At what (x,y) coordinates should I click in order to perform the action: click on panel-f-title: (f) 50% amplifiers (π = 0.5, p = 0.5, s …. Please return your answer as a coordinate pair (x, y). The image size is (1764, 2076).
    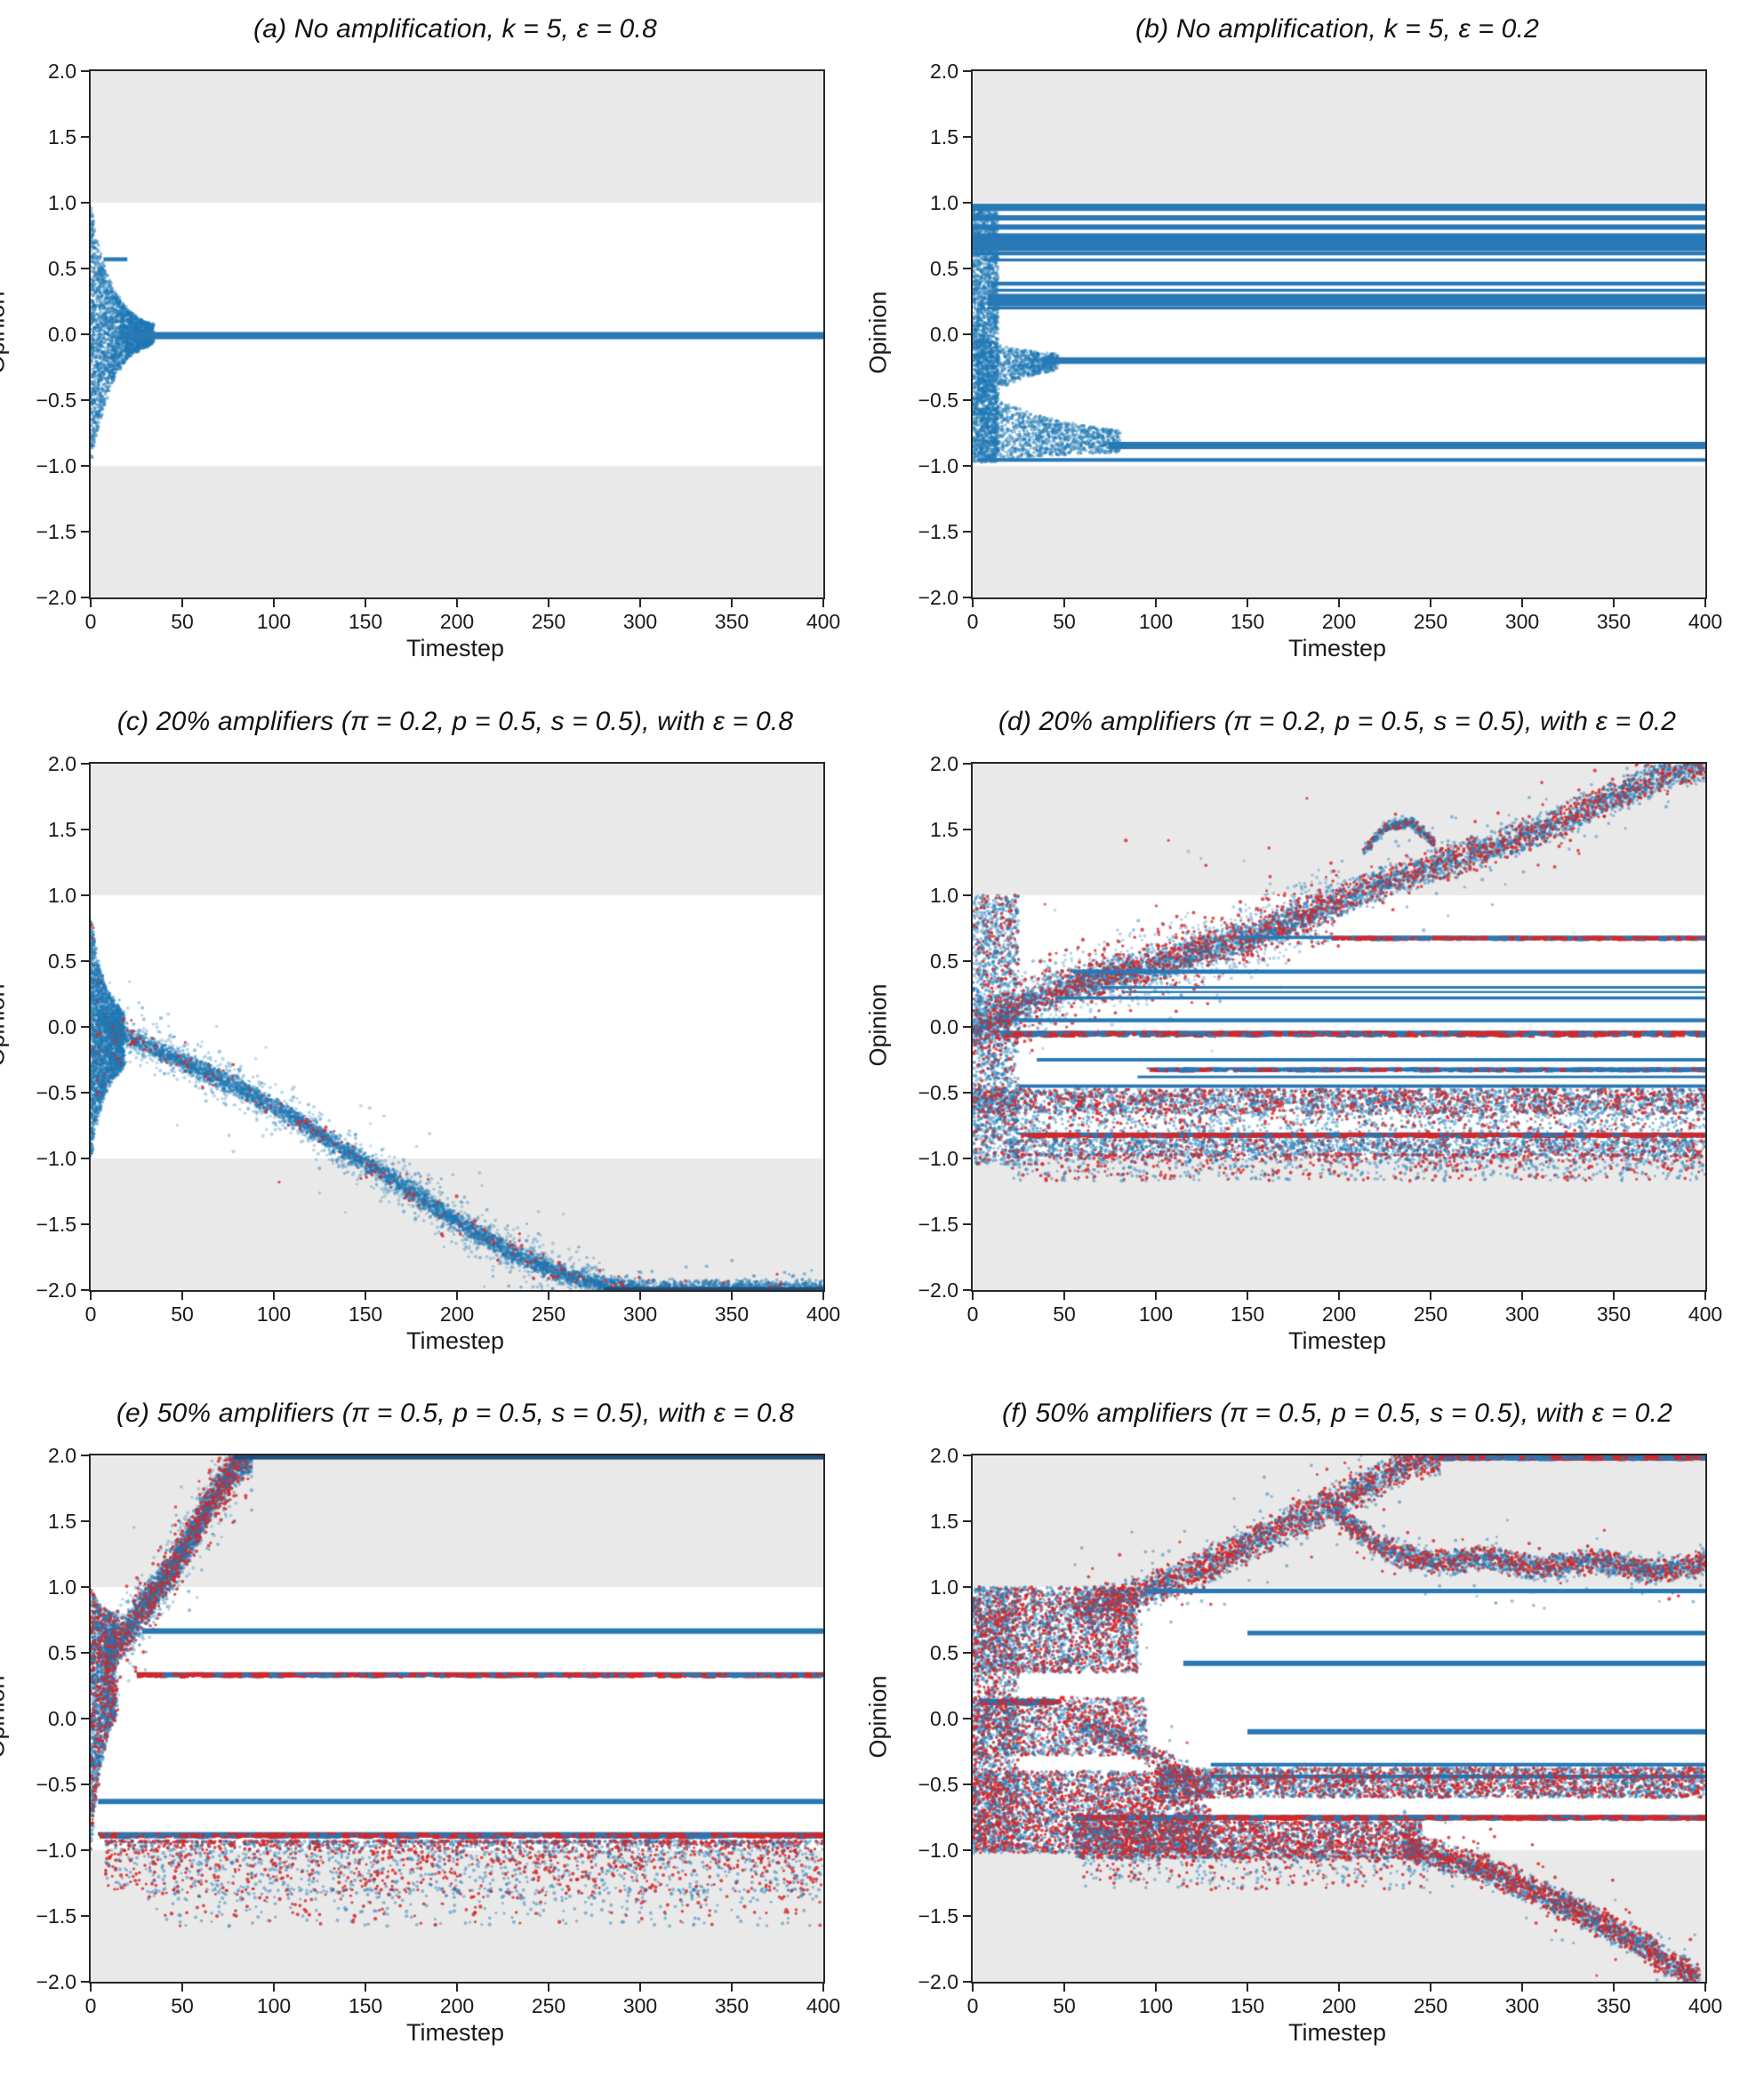
    Looking at the image, I should click on (1337, 1413).